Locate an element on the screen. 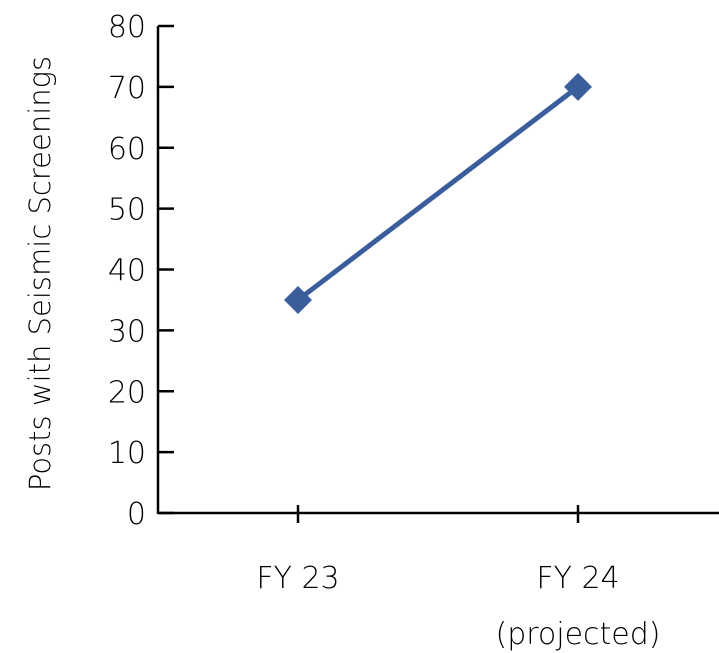  y-tick-label: 50 is located at coordinates (127, 210).